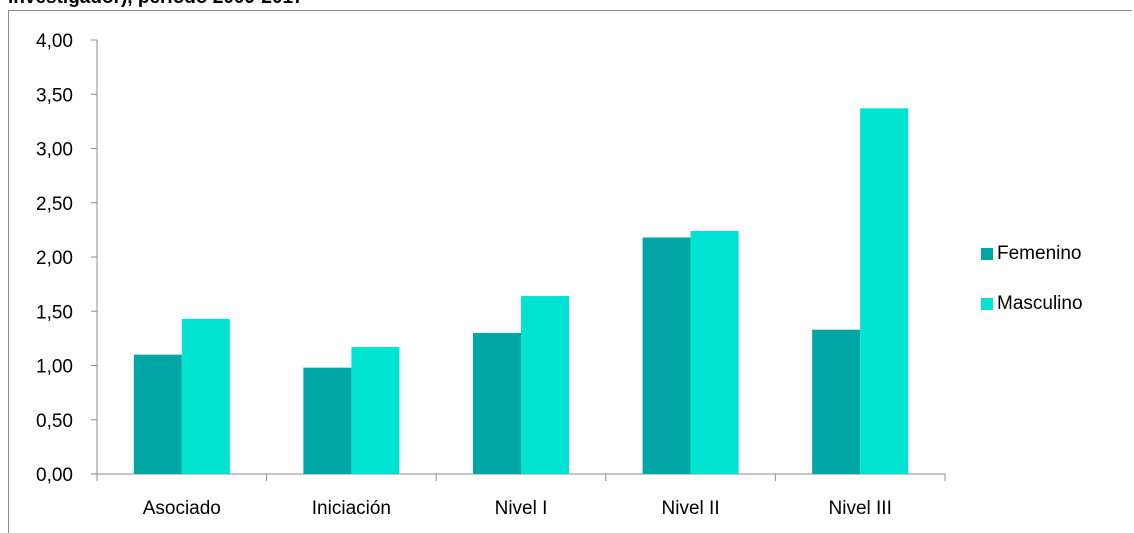  What do you see at coordinates (521, 508) in the screenshot?
I see `x-tick-label: Nivel I` at bounding box center [521, 508].